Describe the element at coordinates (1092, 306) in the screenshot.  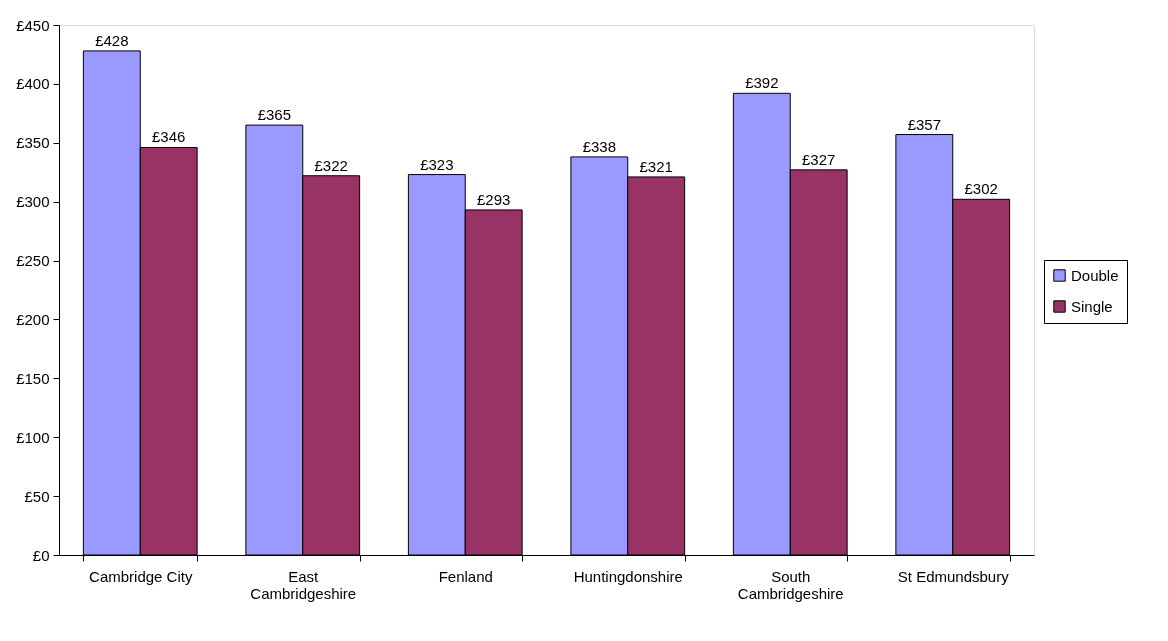
I see `legend-label: Single` at that location.